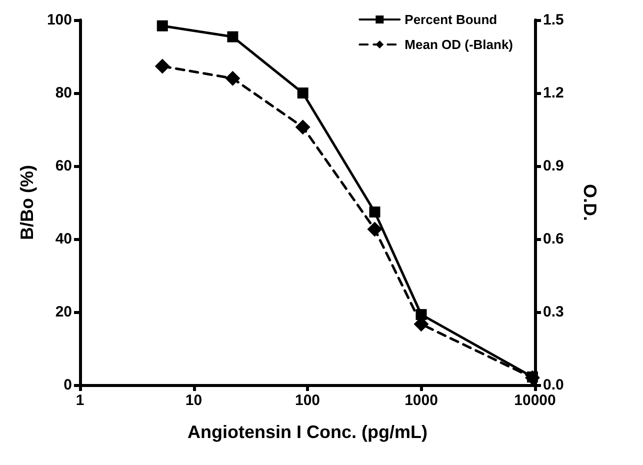 The height and width of the screenshot is (465, 643). What do you see at coordinates (553, 166) in the screenshot?
I see `y2-tick-label: 0.9` at bounding box center [553, 166].